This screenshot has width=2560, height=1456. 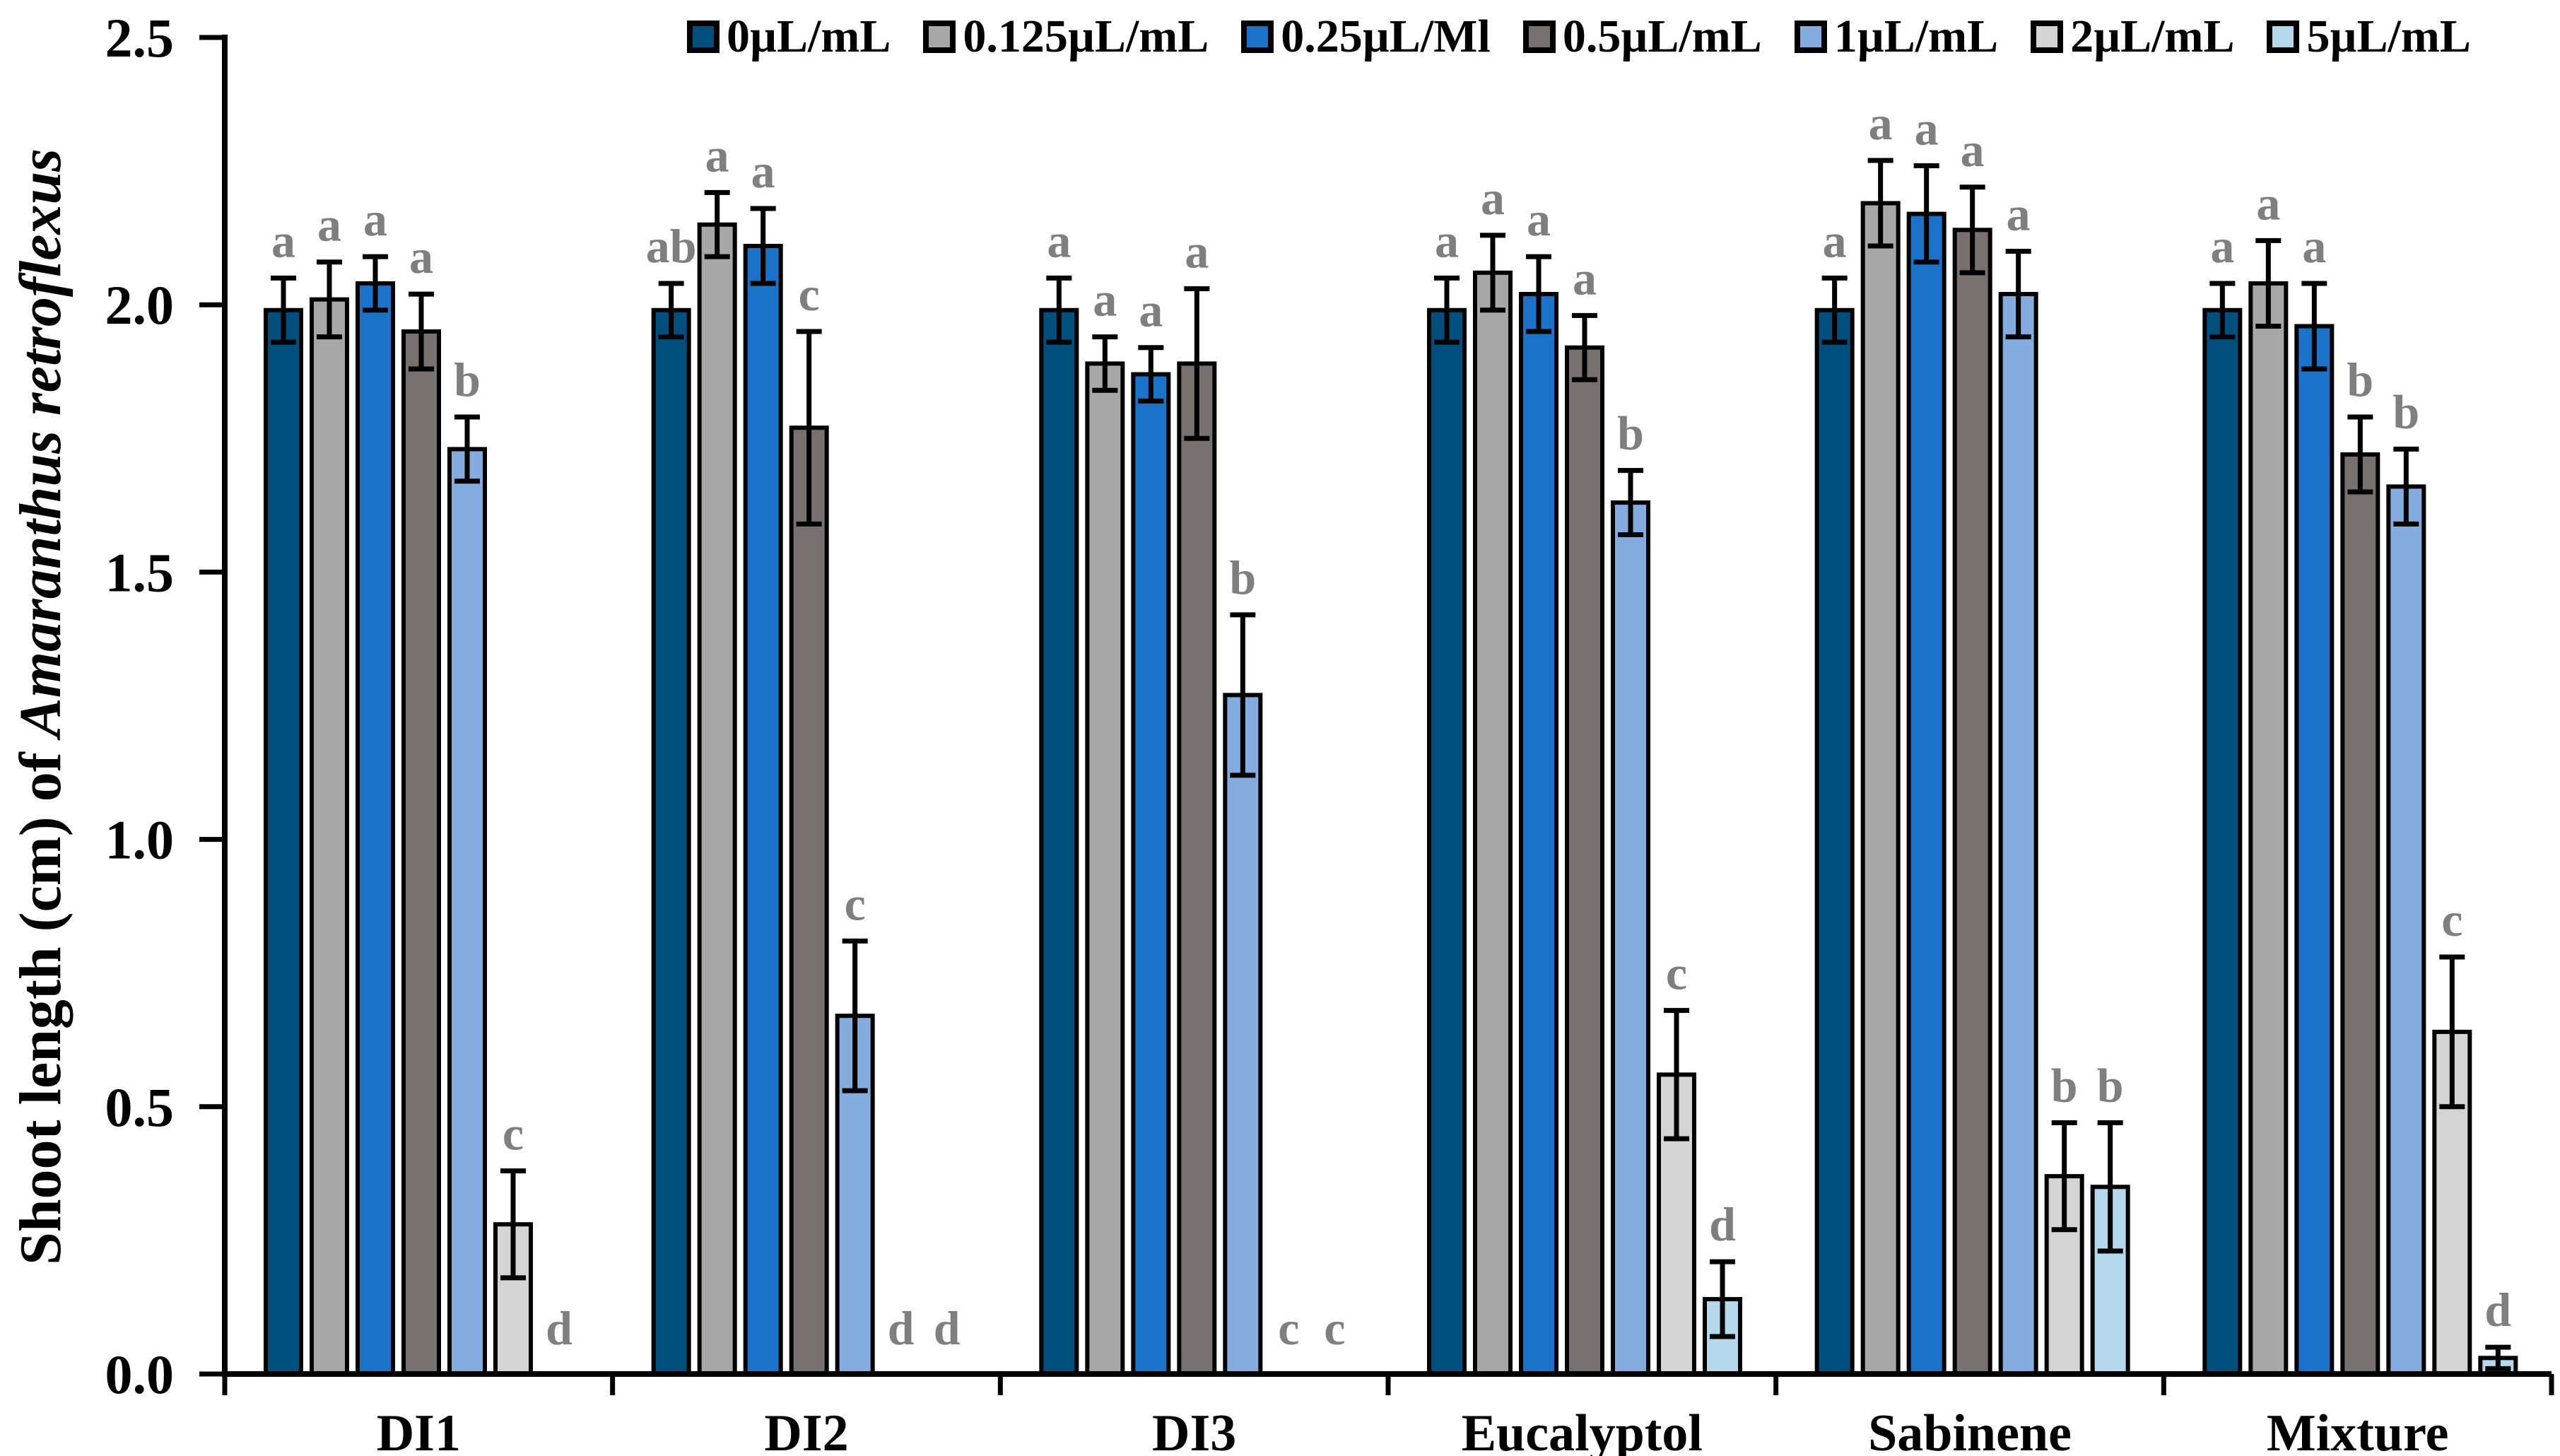 What do you see at coordinates (1916, 36) in the screenshot?
I see `legend-label: 1µL/mL` at bounding box center [1916, 36].